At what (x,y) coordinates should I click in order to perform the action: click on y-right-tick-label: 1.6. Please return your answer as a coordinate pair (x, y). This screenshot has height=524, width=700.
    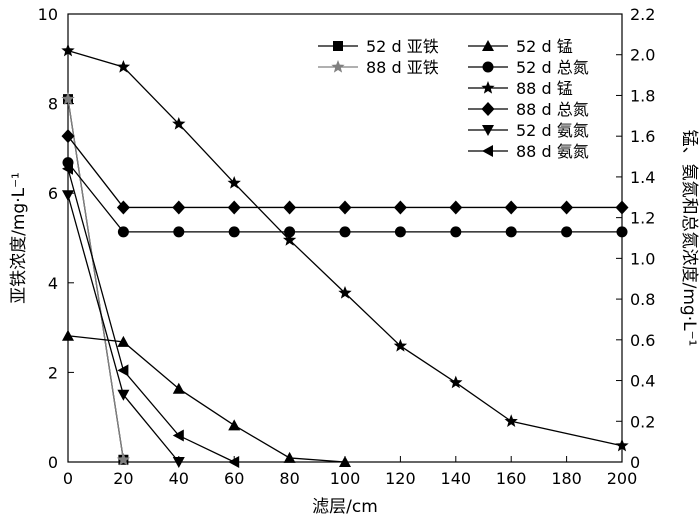
    Looking at the image, I should click on (642, 136).